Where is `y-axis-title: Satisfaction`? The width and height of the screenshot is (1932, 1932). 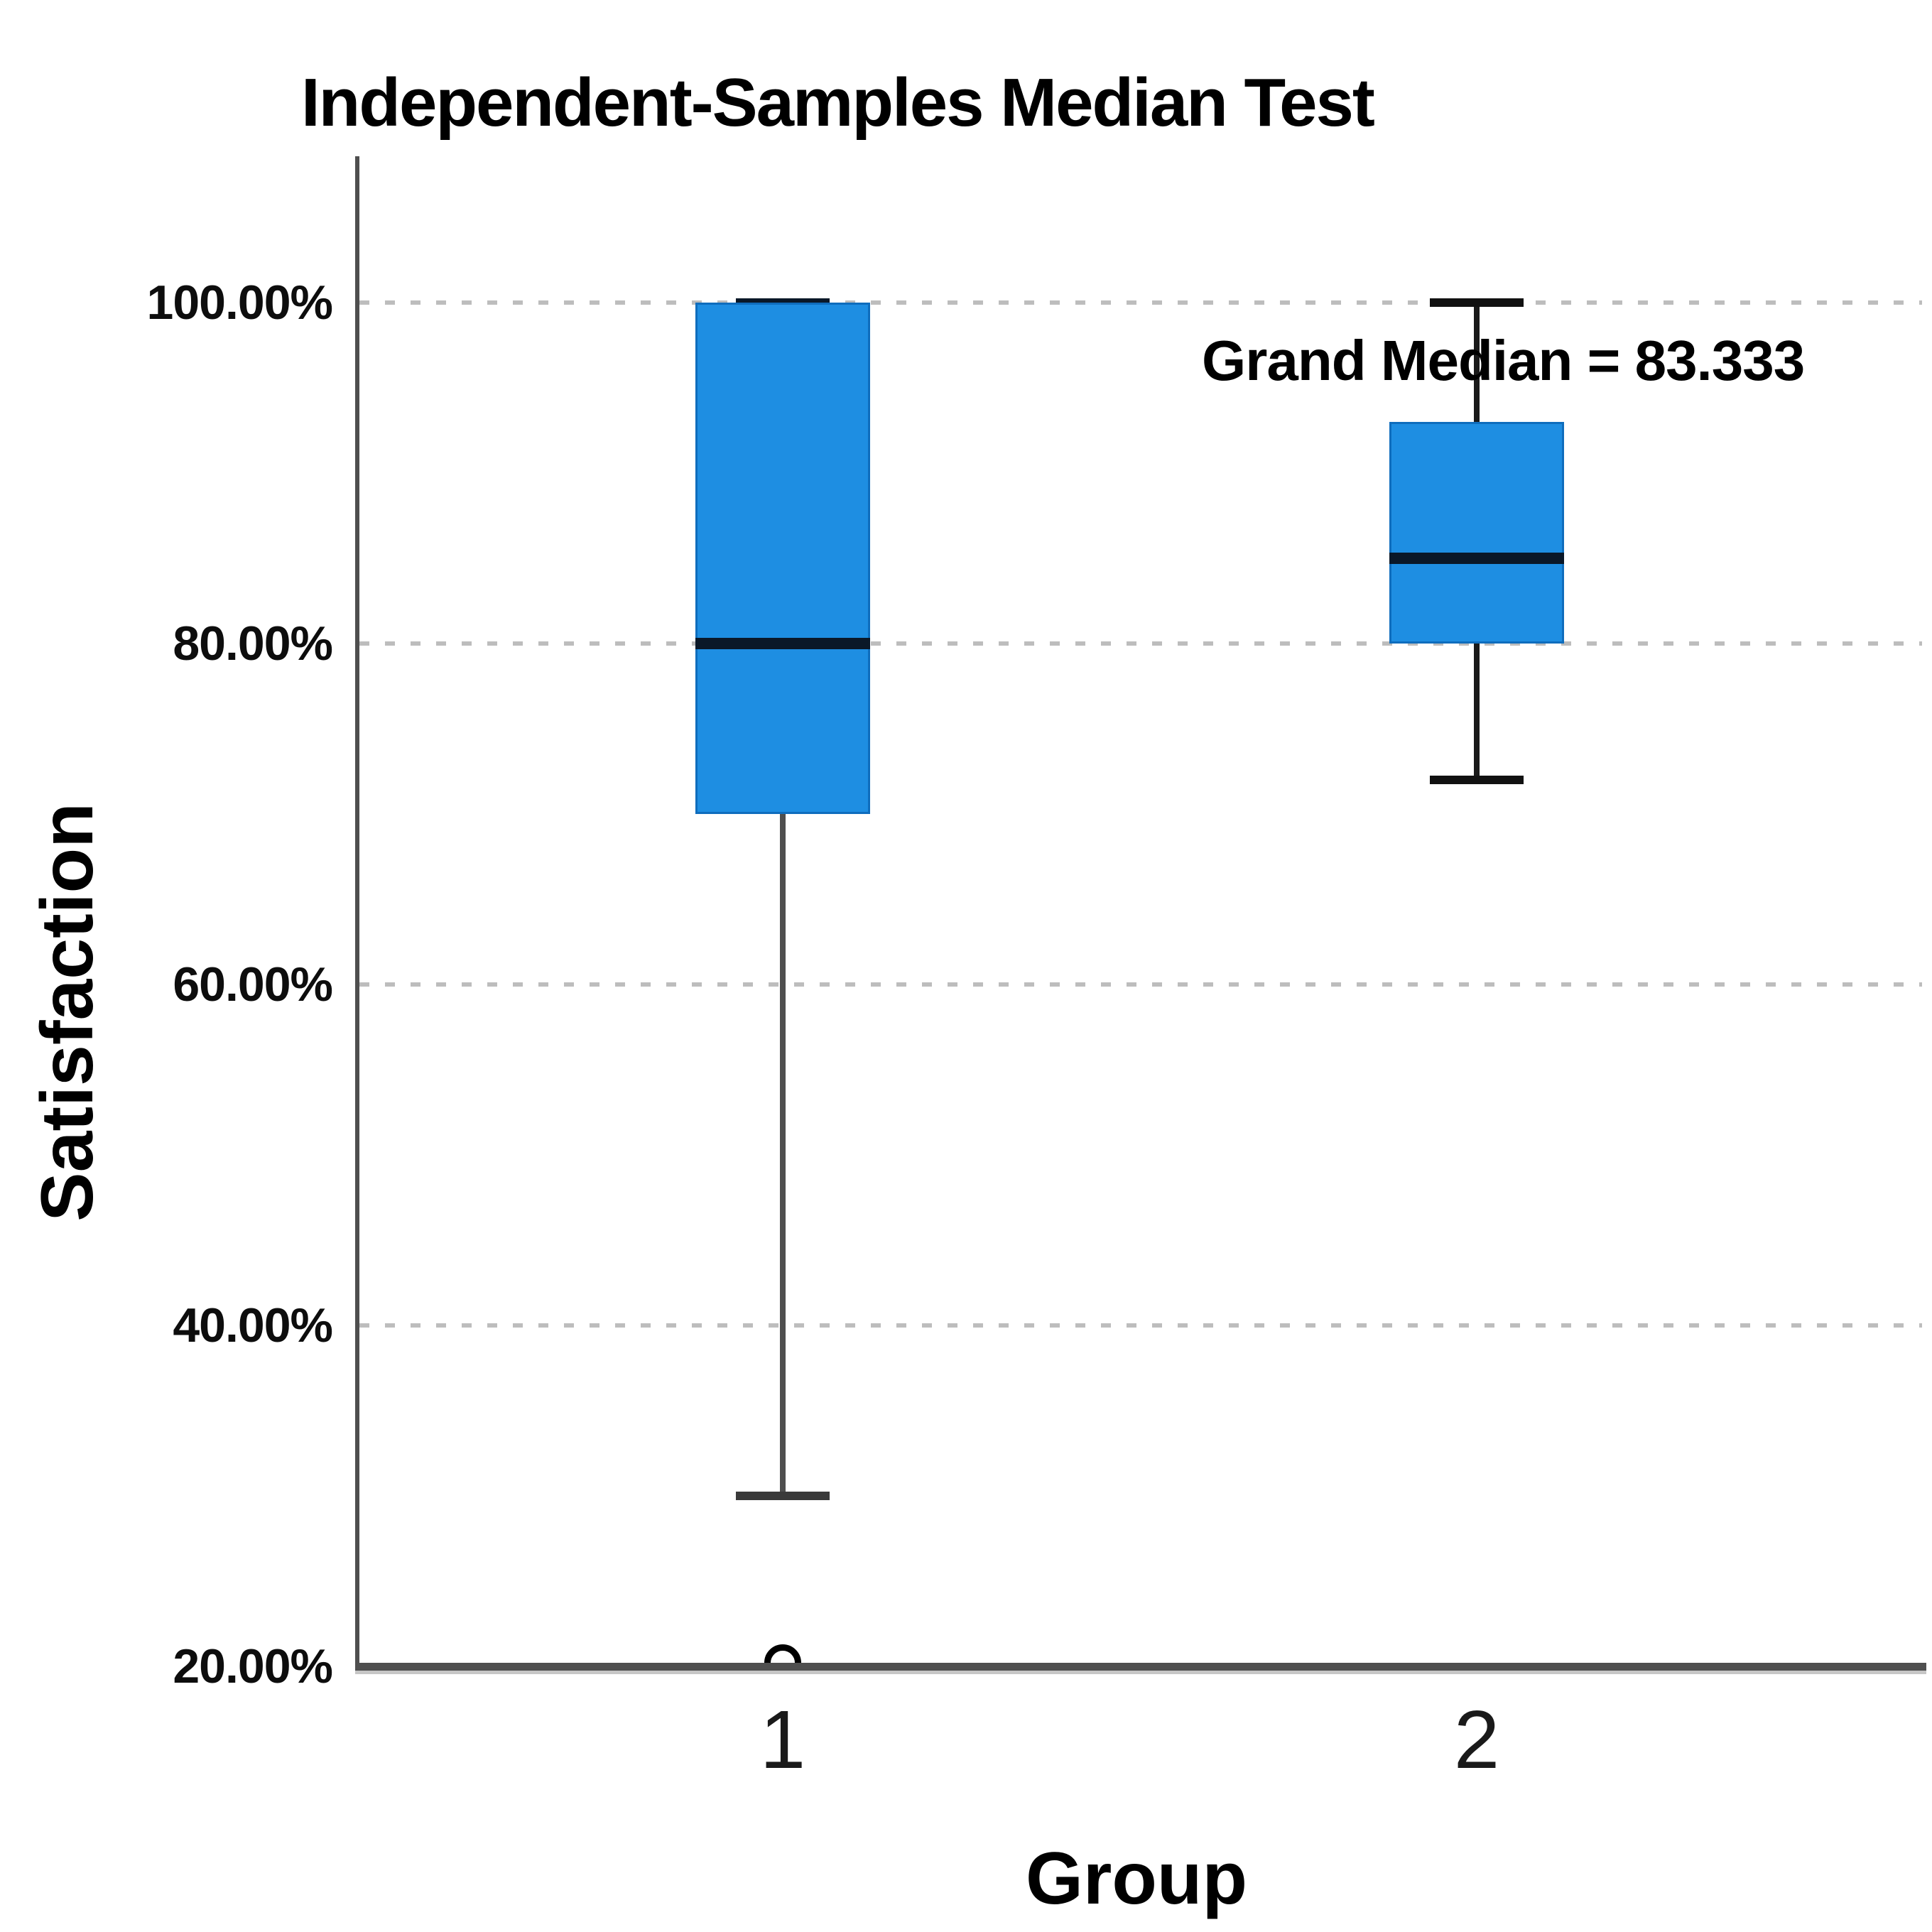
y-axis-title: Satisfaction is located at coordinates (68, 1013).